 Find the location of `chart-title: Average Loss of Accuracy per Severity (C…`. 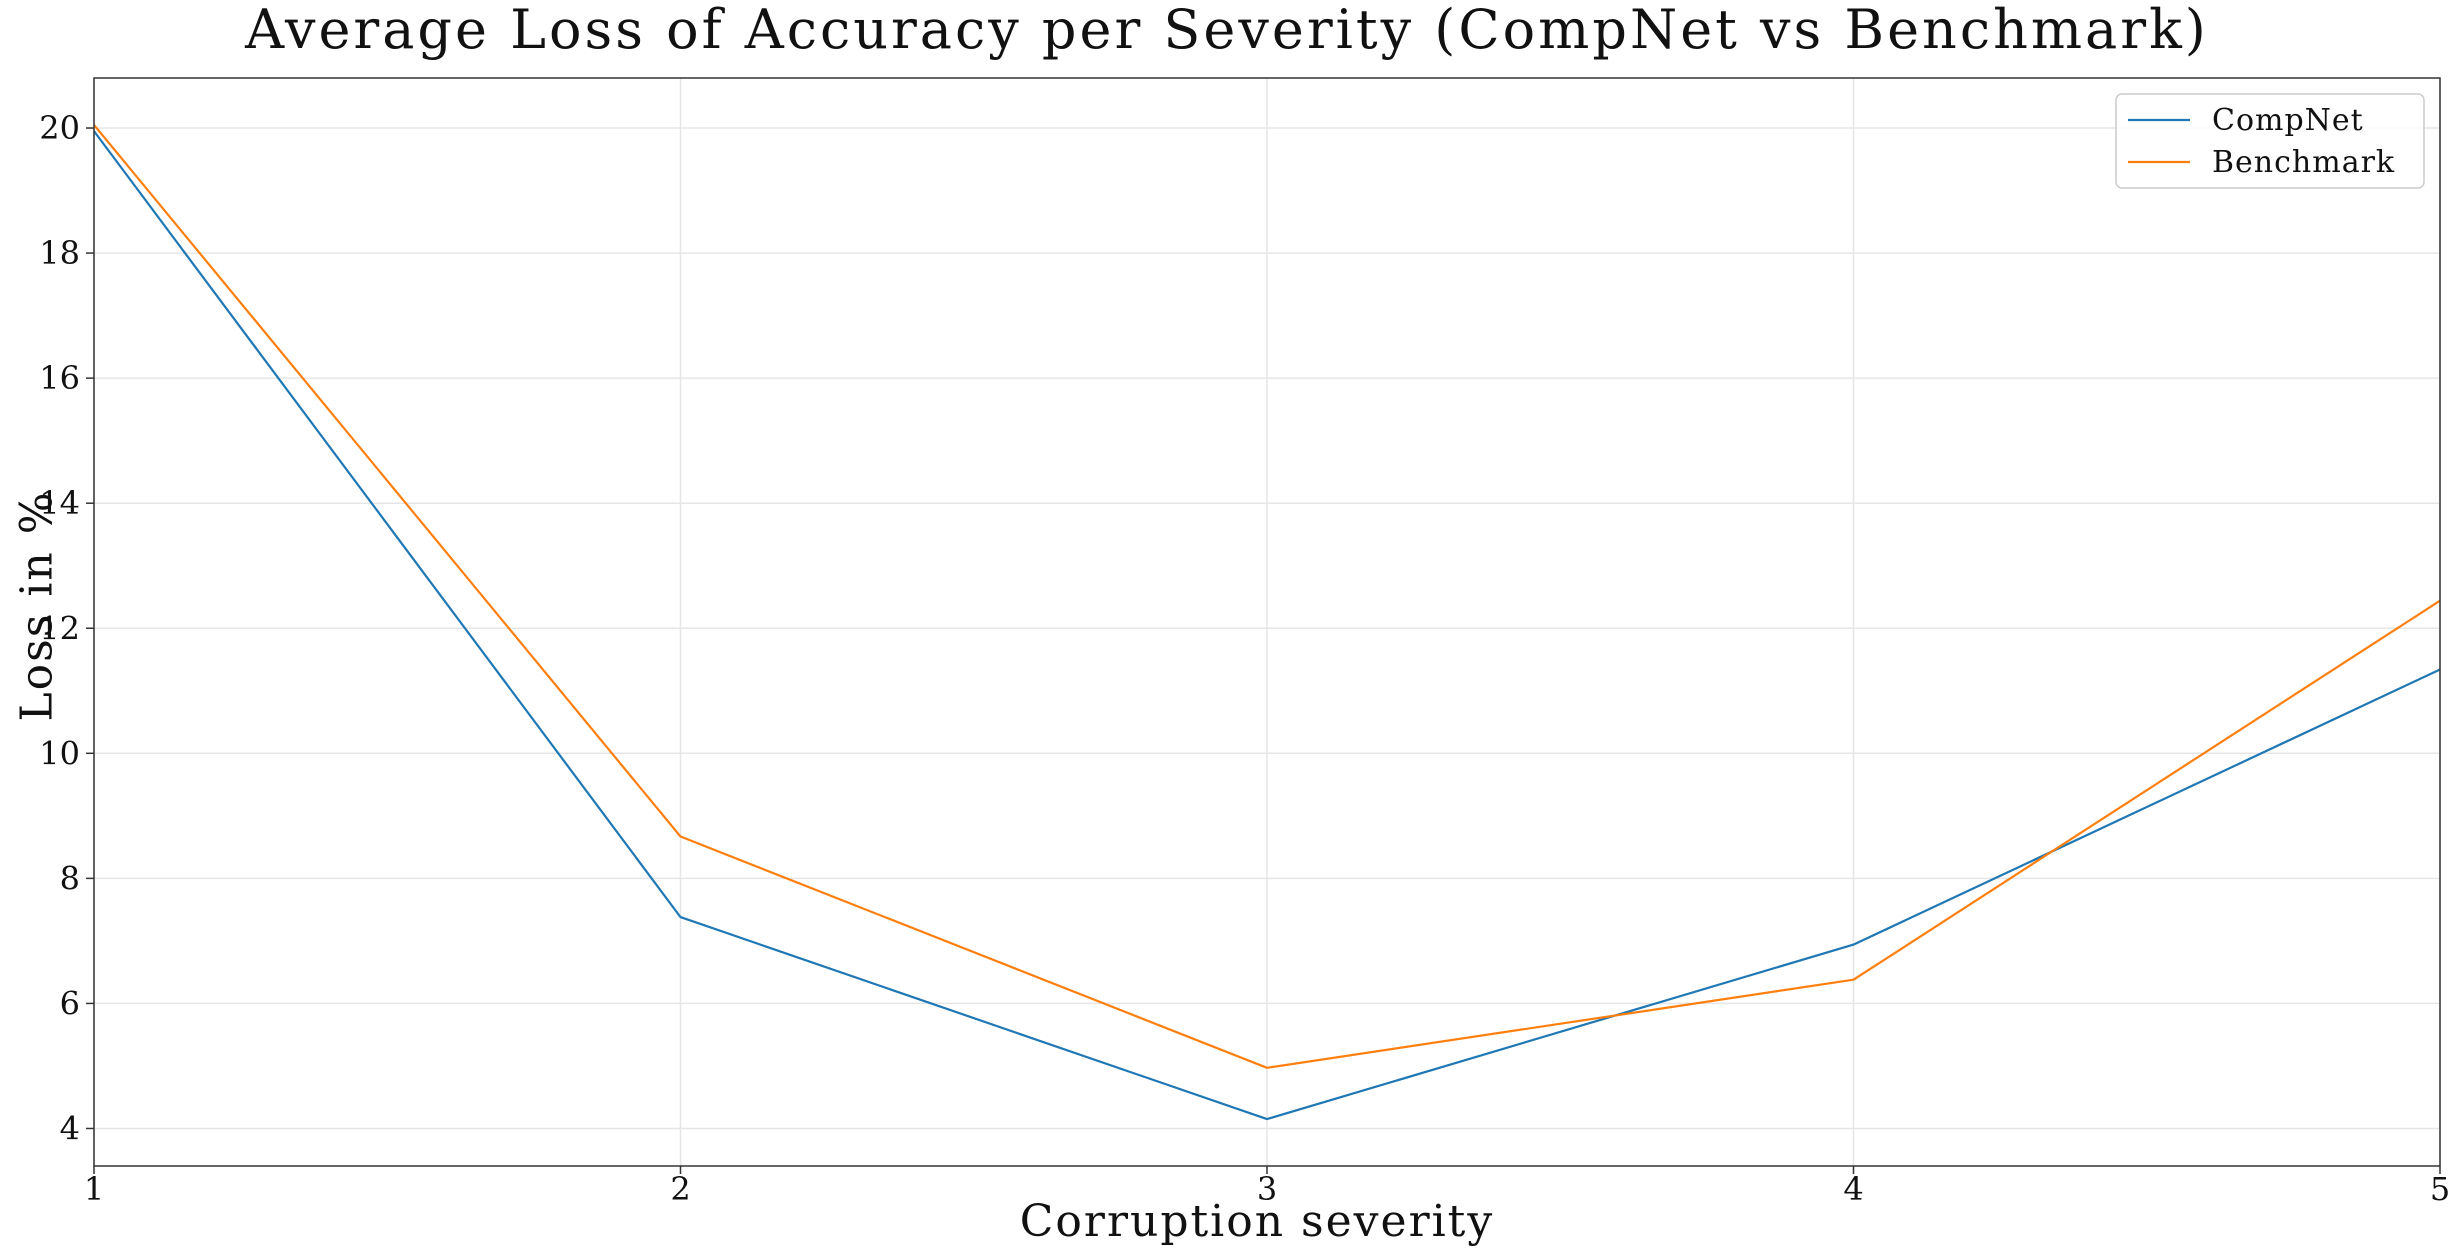

chart-title: Average Loss of Accuracy per Severity (C… is located at coordinates (1226, 30).